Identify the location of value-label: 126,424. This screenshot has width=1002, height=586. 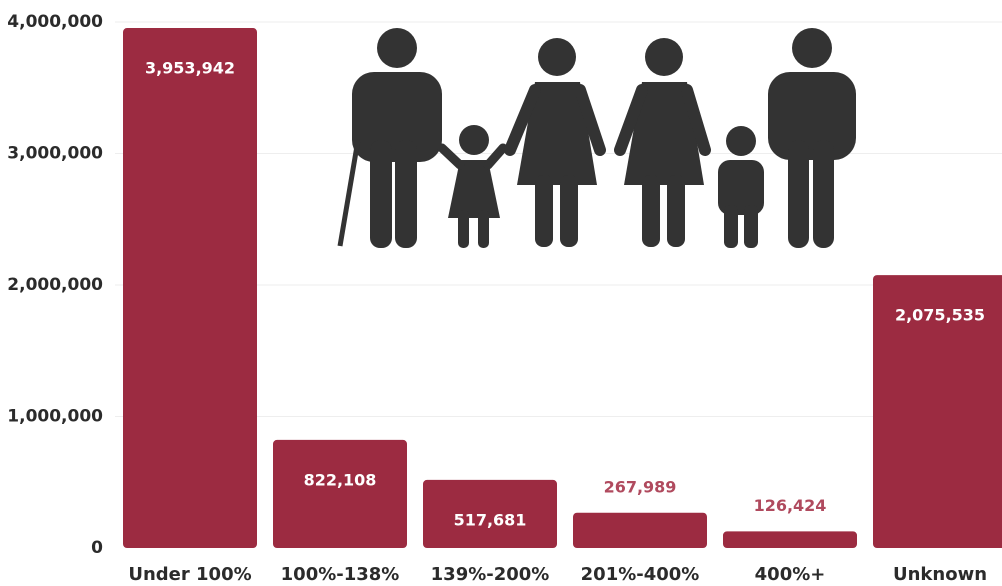
(790, 505).